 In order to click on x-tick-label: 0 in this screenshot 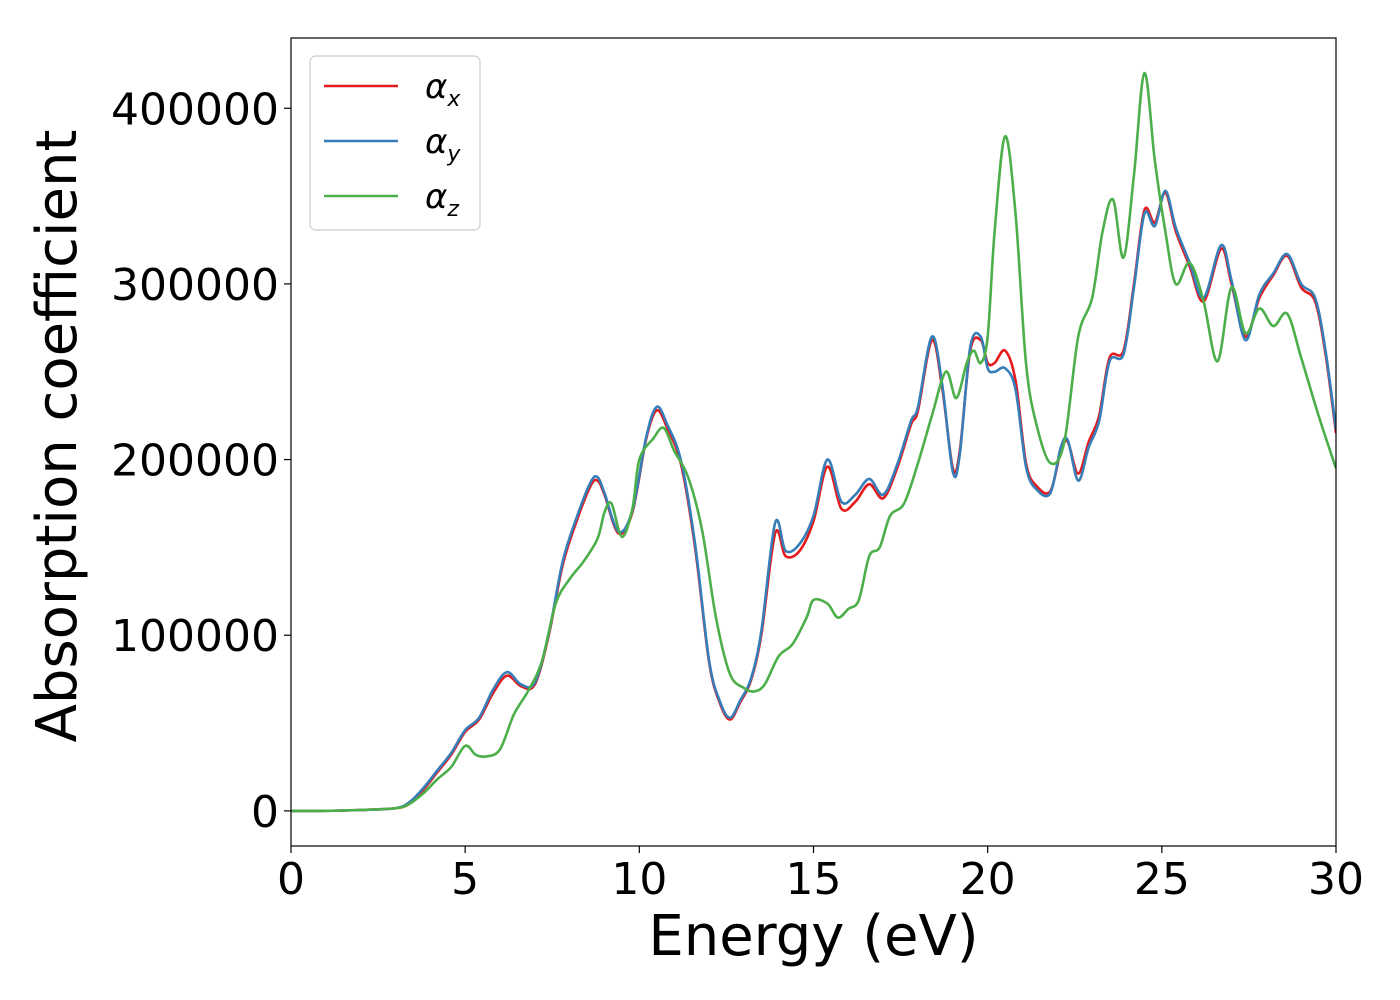, I will do `click(291, 879)`.